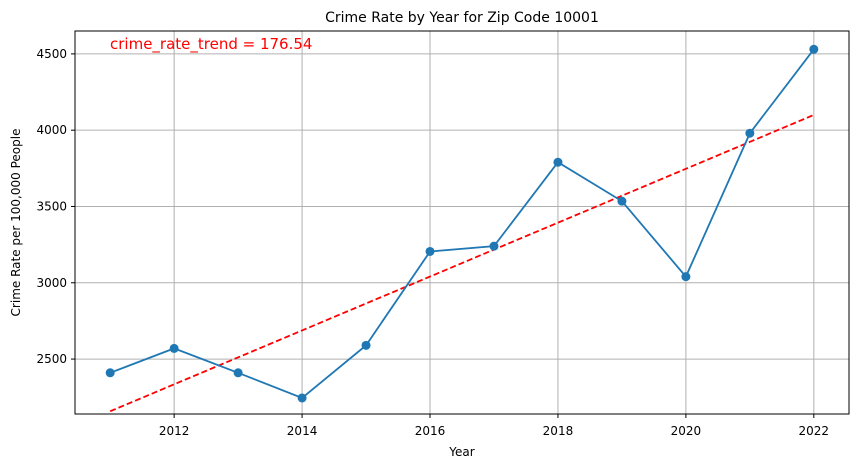  Describe the element at coordinates (430, 431) in the screenshot. I see `x-tick-label: 2016` at that location.